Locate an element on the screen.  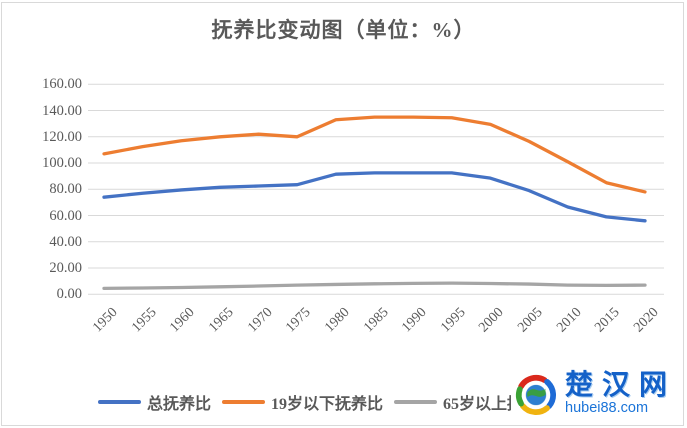
series-line-total is located at coordinates (374, 197).